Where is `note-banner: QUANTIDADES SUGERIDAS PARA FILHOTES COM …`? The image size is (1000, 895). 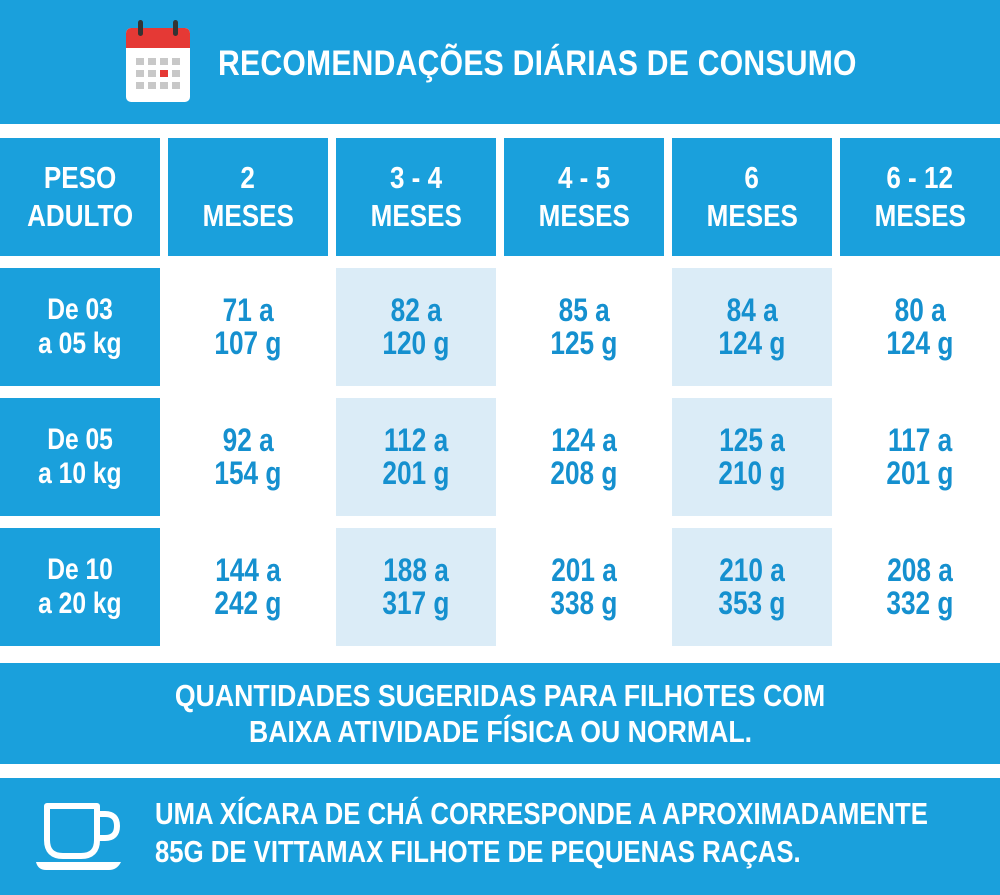
note-banner: QUANTIDADES SUGERIDAS PARA FILHOTES COM … is located at coordinates (500, 713).